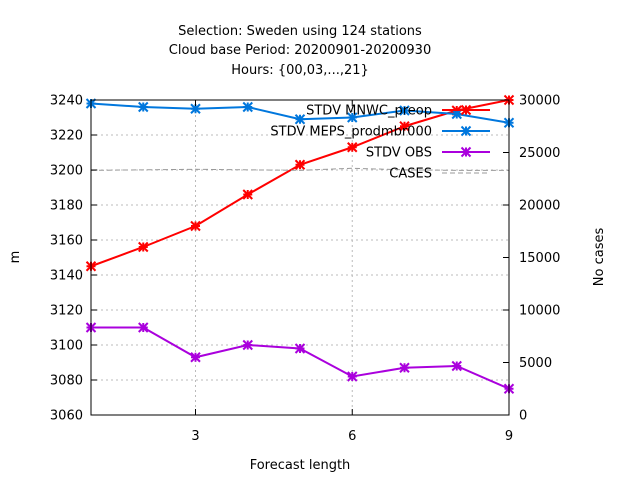  Describe the element at coordinates (599, 257) in the screenshot. I see `y2-axis-label: No cases` at that location.